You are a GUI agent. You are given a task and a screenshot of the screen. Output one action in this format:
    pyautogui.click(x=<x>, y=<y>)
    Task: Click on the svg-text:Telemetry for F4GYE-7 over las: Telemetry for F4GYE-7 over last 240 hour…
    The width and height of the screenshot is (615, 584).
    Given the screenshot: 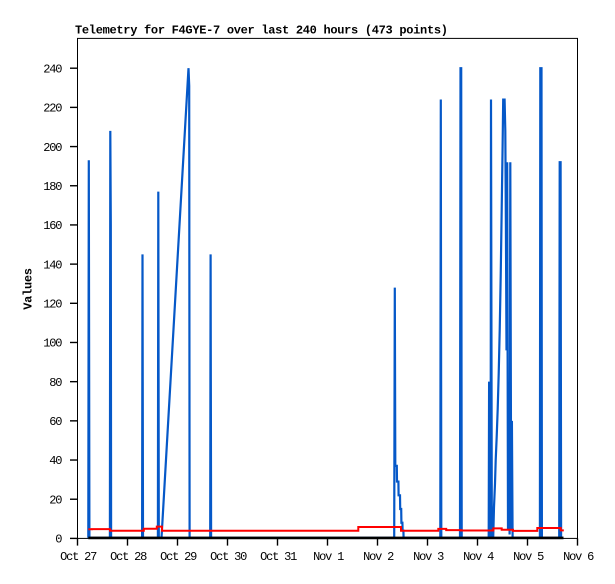 What is the action you would take?
    pyautogui.click(x=261, y=31)
    